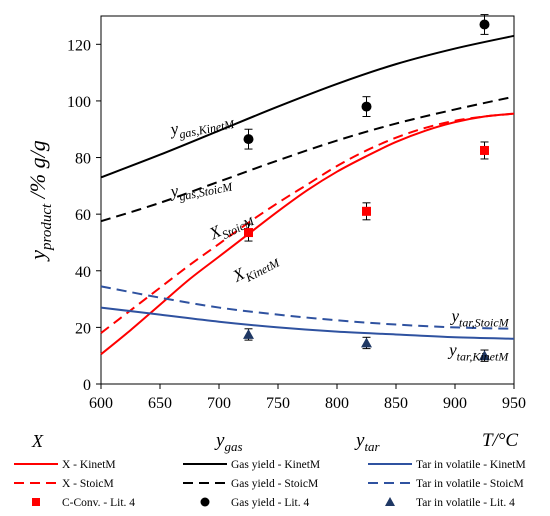  Describe the element at coordinates (79, 102) in the screenshot. I see `y-tick-label: 100` at that location.